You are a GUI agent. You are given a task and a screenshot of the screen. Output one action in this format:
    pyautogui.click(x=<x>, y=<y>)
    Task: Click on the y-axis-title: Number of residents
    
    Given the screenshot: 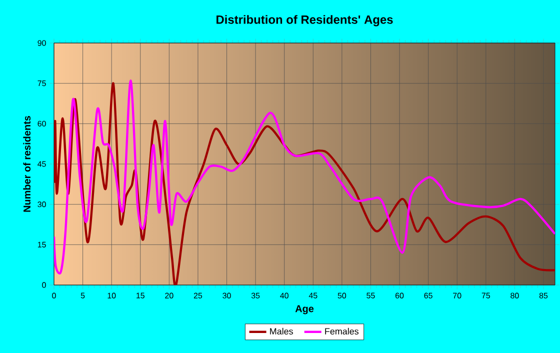 What is the action you would take?
    pyautogui.click(x=27, y=164)
    